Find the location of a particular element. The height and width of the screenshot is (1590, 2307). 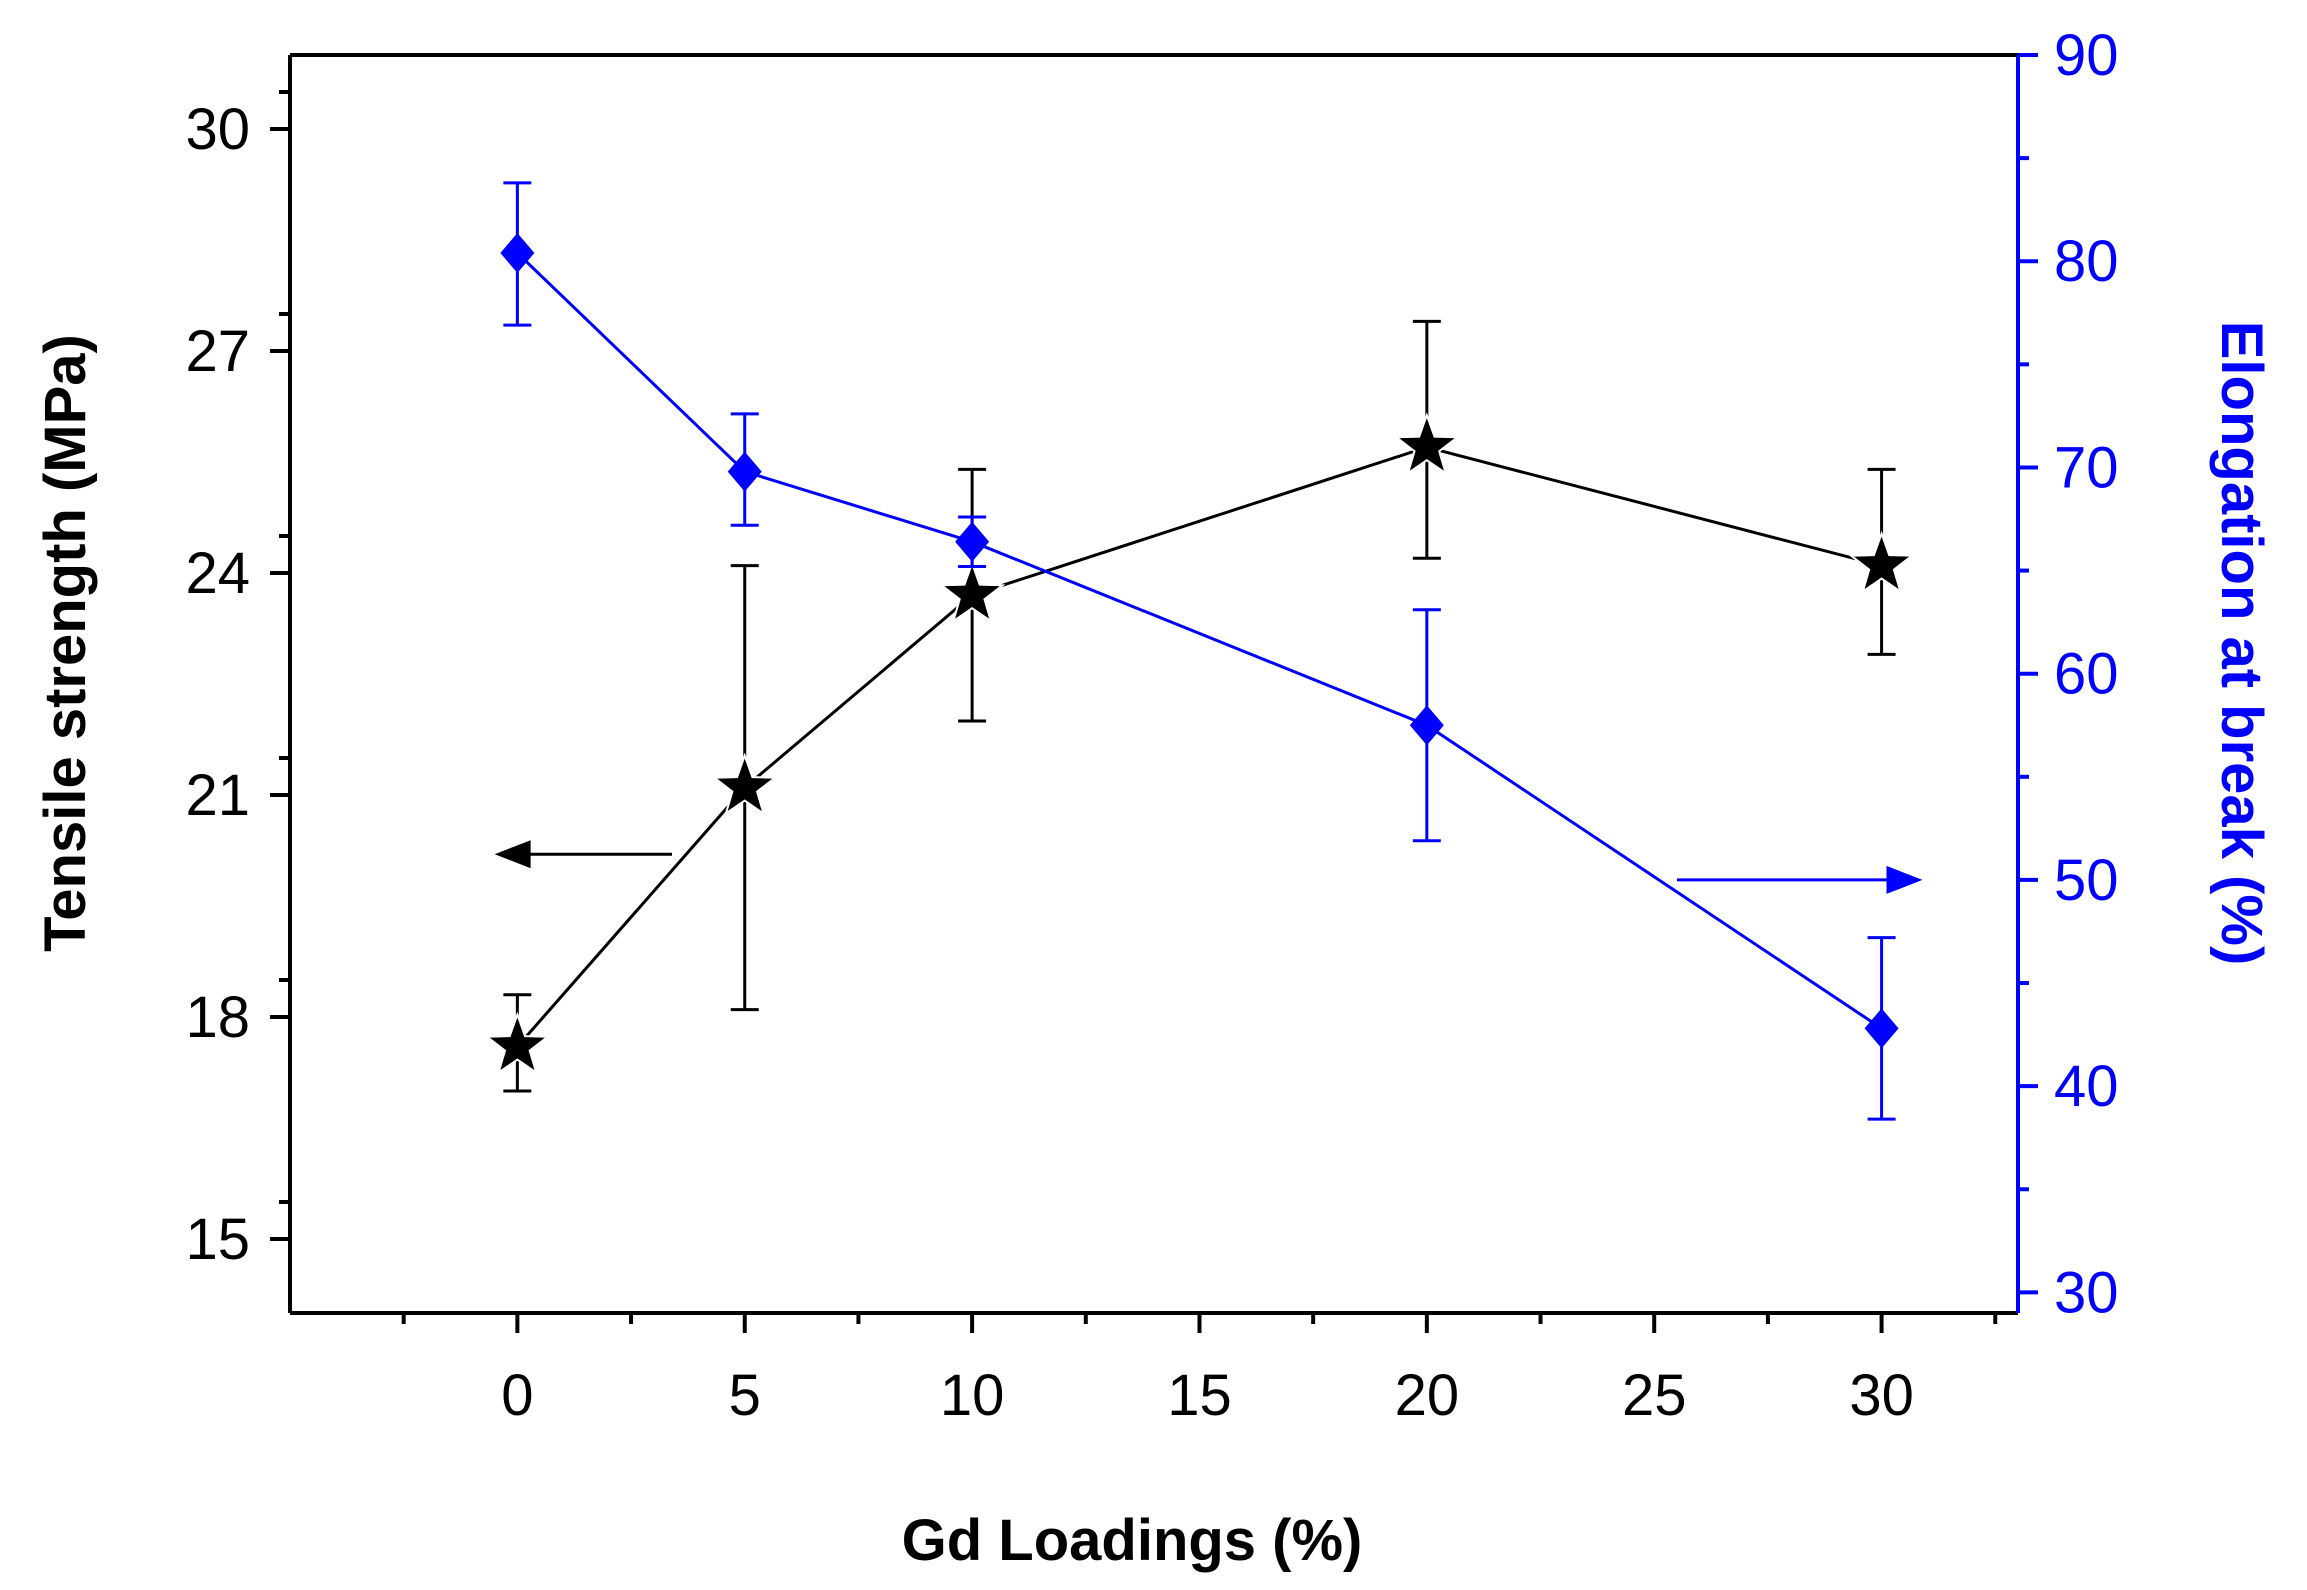

x-tick-label: 25 is located at coordinates (1654, 1395).